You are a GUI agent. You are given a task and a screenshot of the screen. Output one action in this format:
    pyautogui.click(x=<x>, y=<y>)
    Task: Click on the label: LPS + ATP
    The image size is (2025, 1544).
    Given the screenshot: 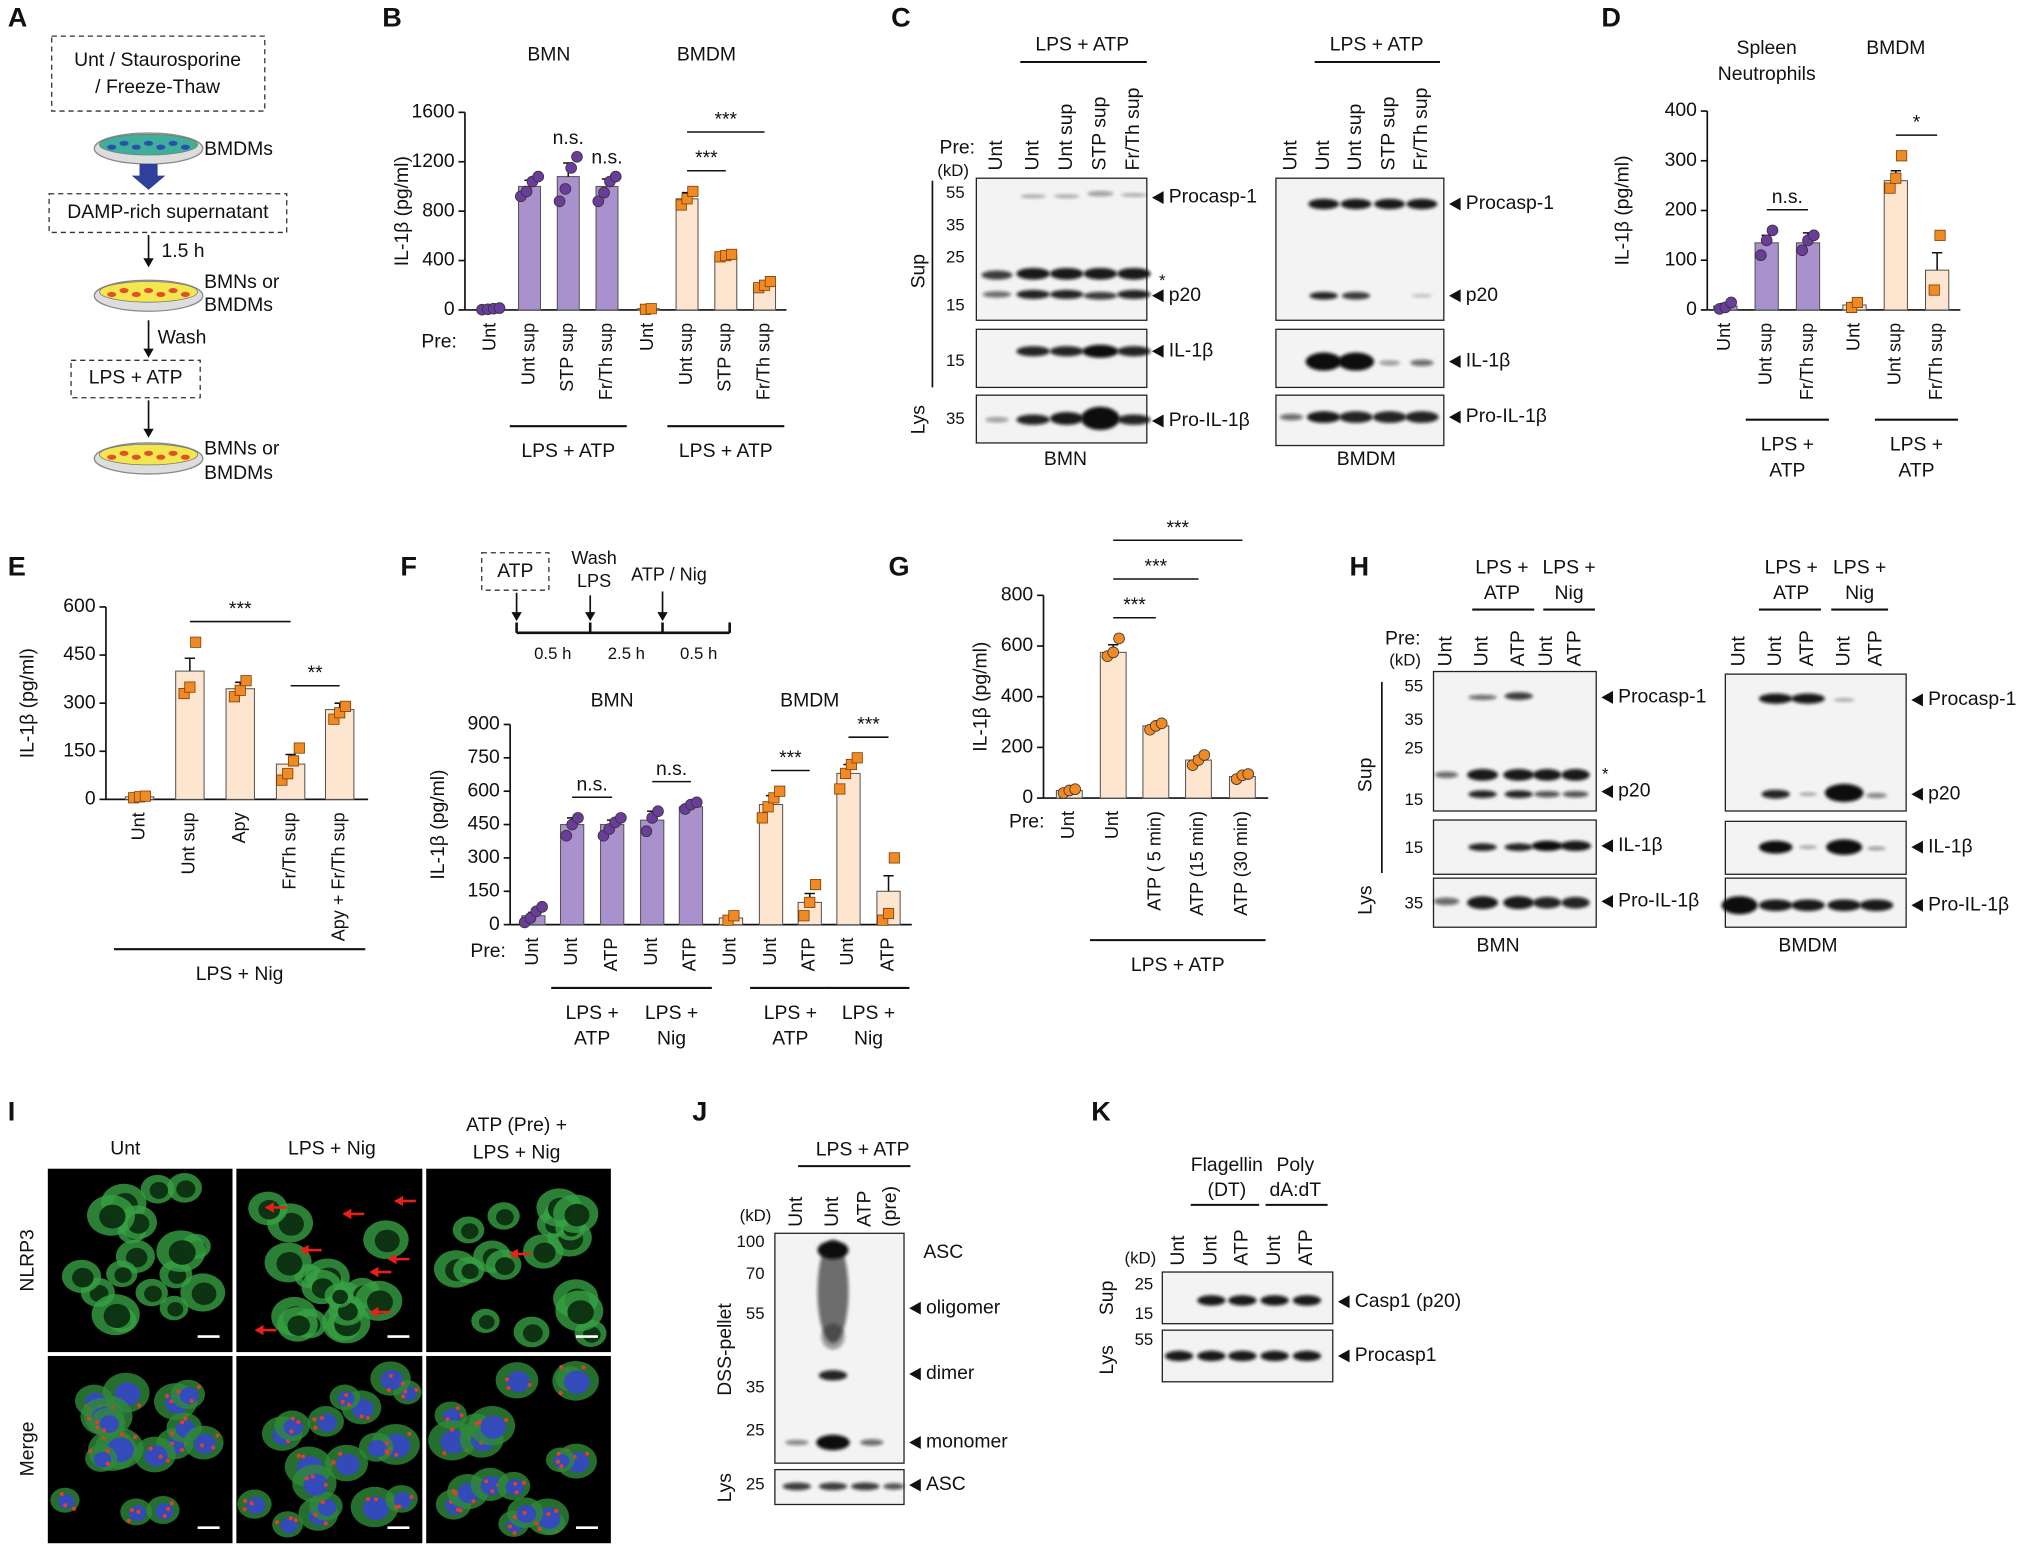 What is the action you would take?
    pyautogui.click(x=863, y=1150)
    